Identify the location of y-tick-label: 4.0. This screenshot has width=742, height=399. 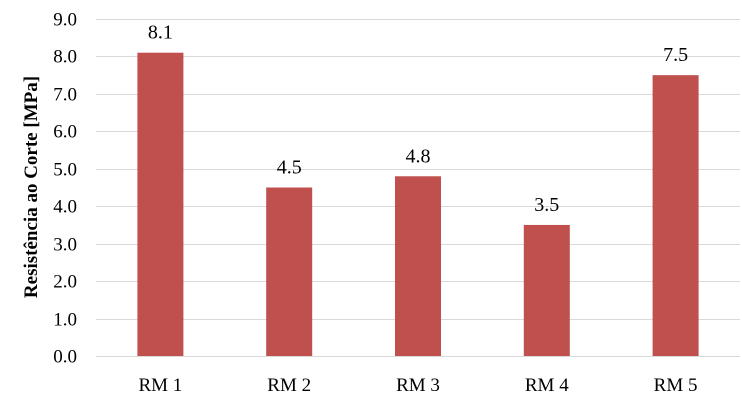
(65, 207).